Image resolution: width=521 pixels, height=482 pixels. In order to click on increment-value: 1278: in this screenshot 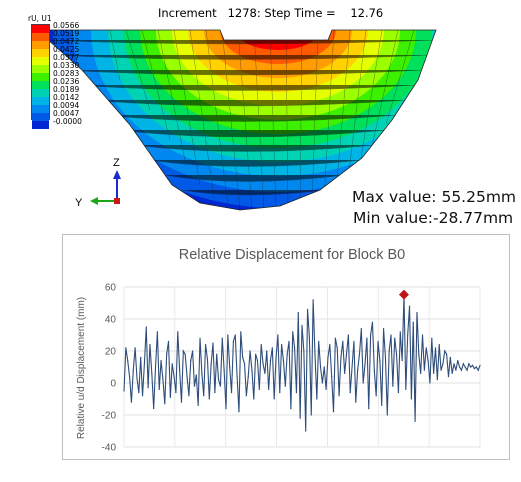, I will do `click(244, 13)`.